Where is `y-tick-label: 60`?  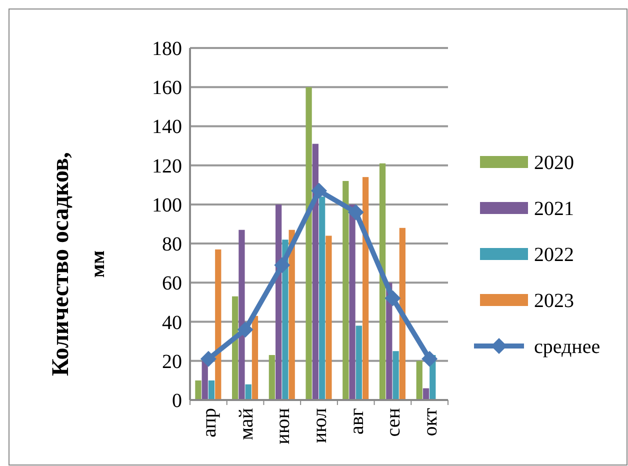
y-tick-label: 60 is located at coordinates (172, 283).